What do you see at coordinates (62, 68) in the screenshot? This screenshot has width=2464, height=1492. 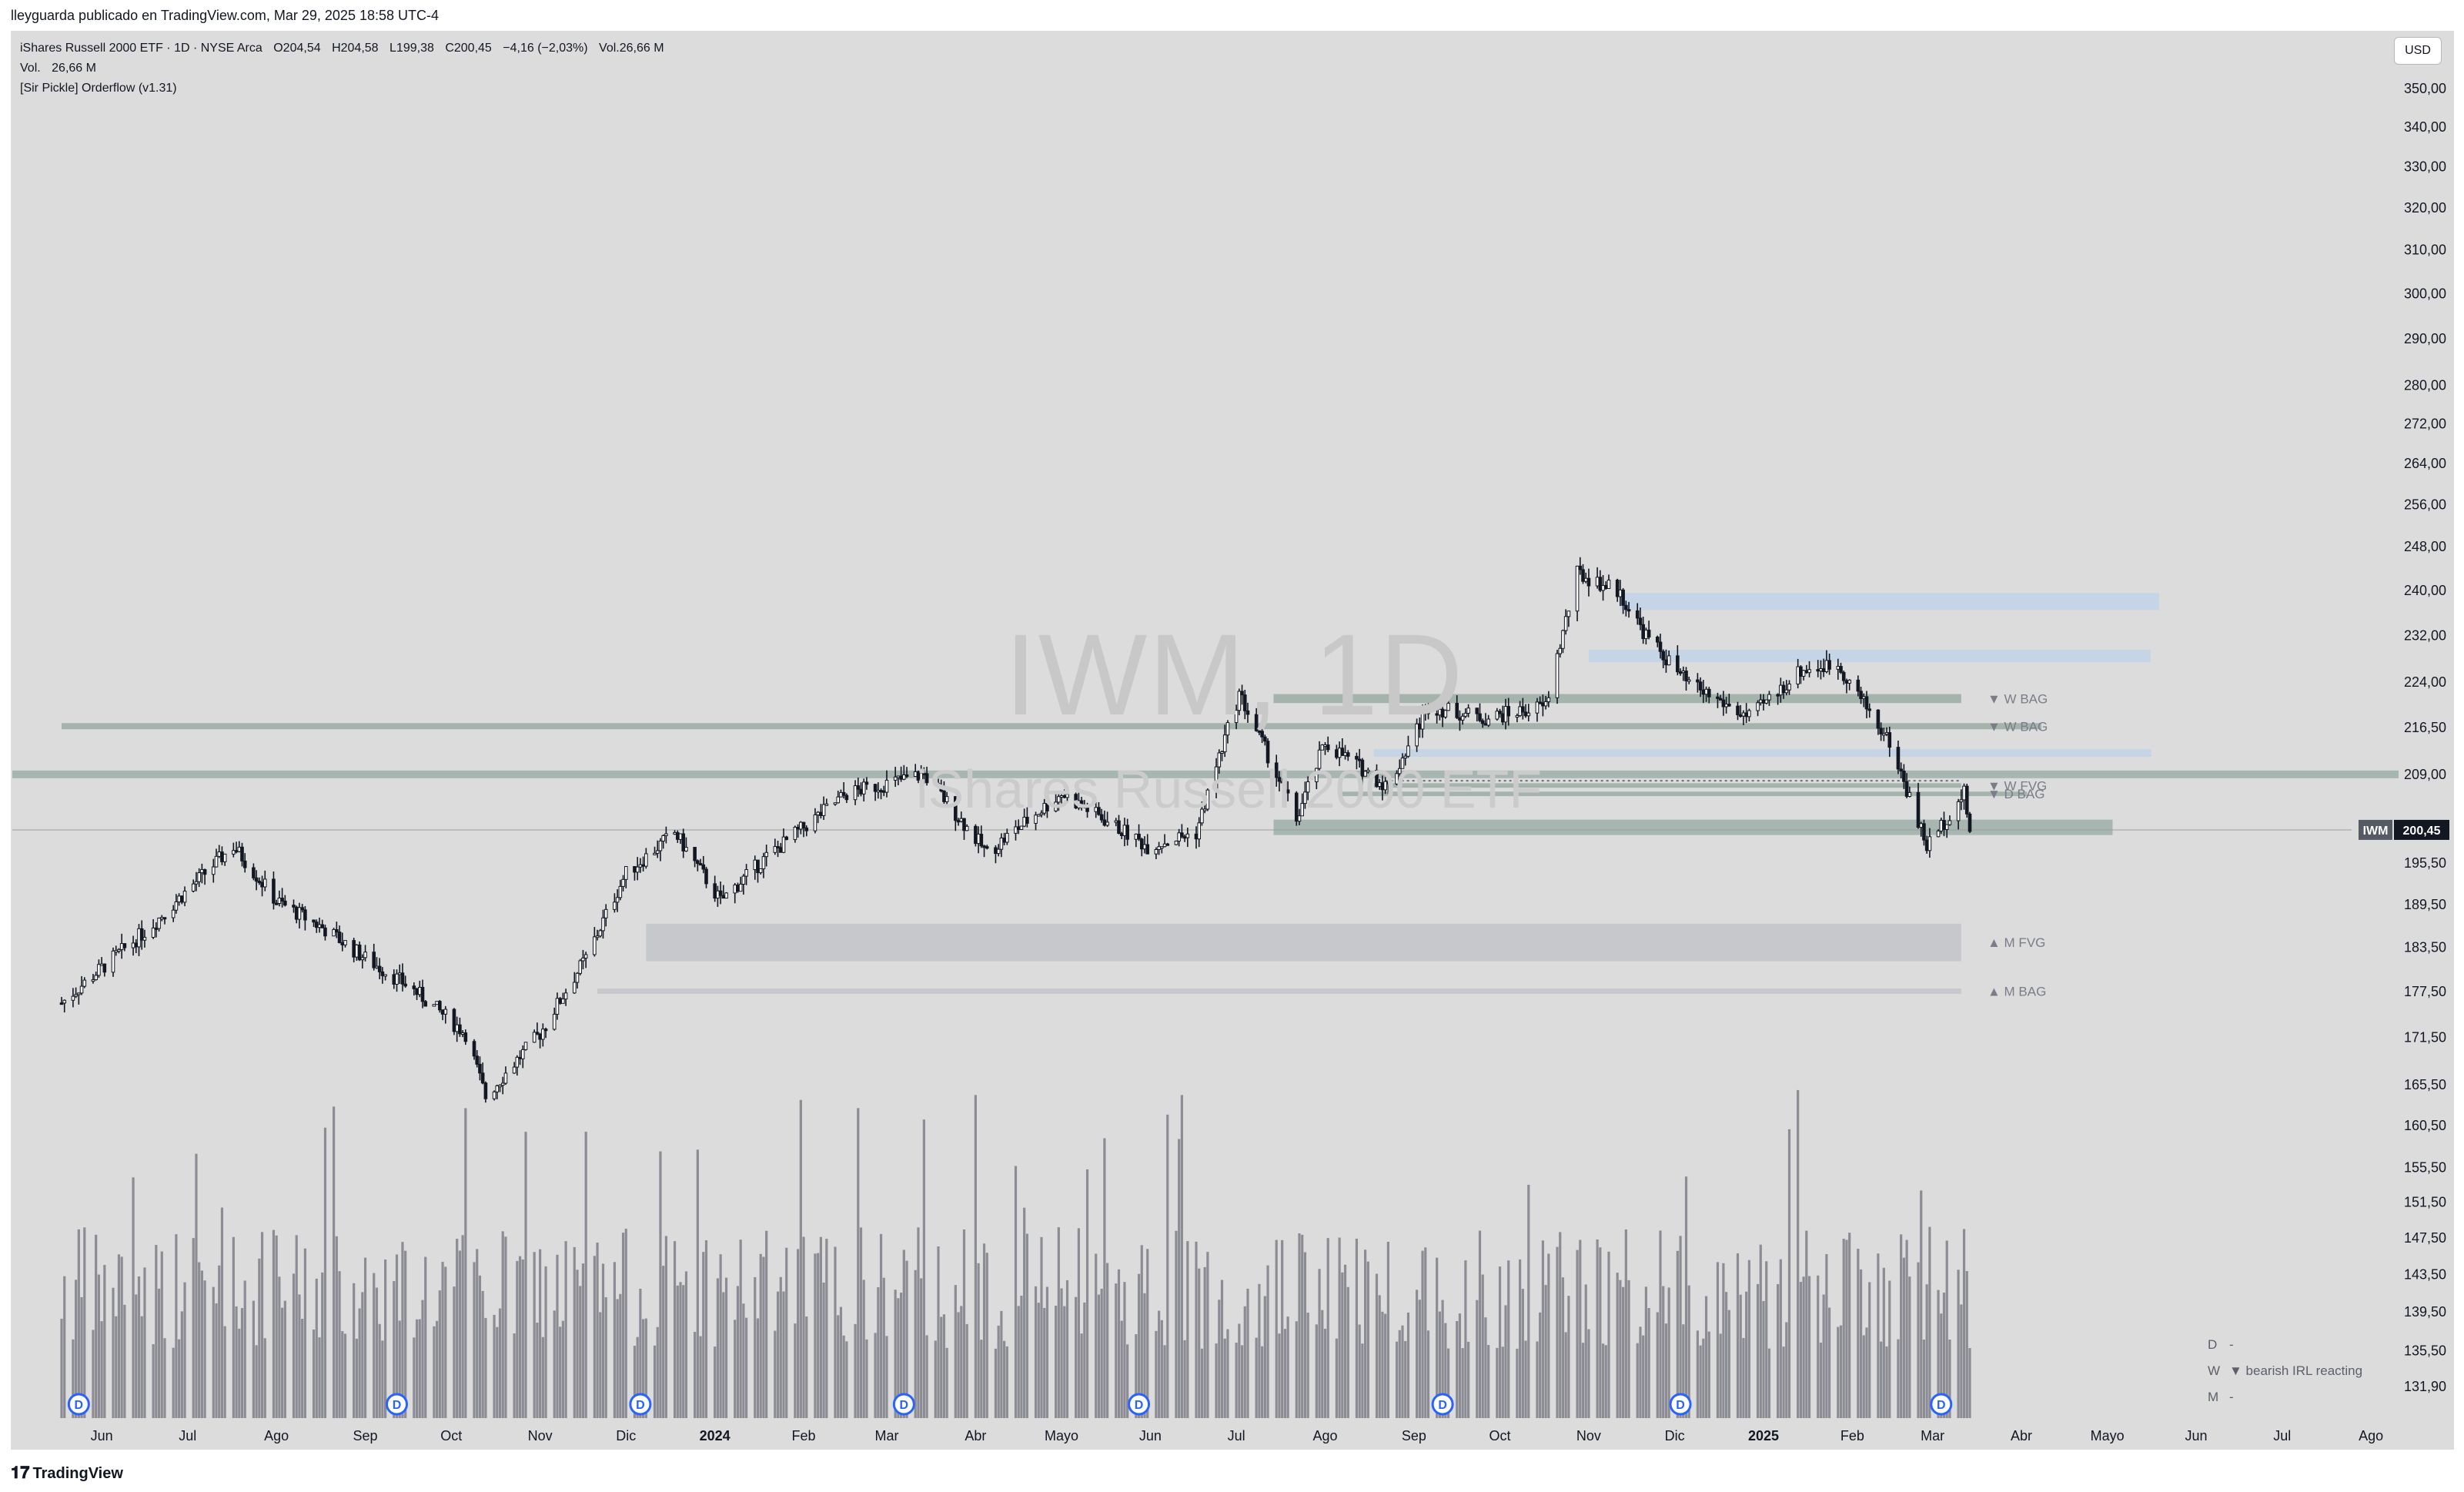 I see `legend-vol: Vol. 26,66 M` at bounding box center [62, 68].